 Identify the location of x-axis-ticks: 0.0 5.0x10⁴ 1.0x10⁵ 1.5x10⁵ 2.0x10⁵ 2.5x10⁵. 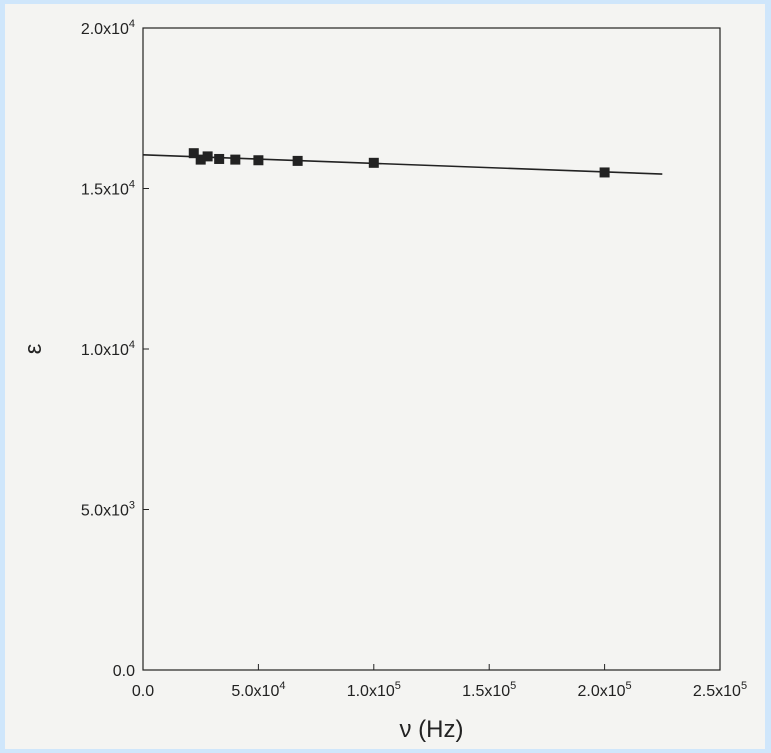
(439, 682).